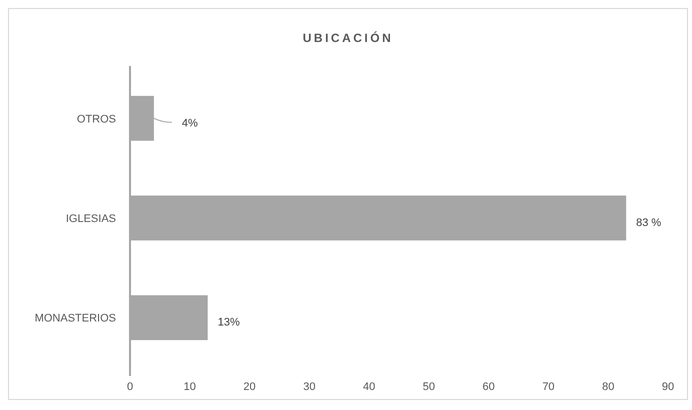 The width and height of the screenshot is (692, 410). Describe the element at coordinates (649, 223) in the screenshot. I see `data-label: 83 %` at that location.